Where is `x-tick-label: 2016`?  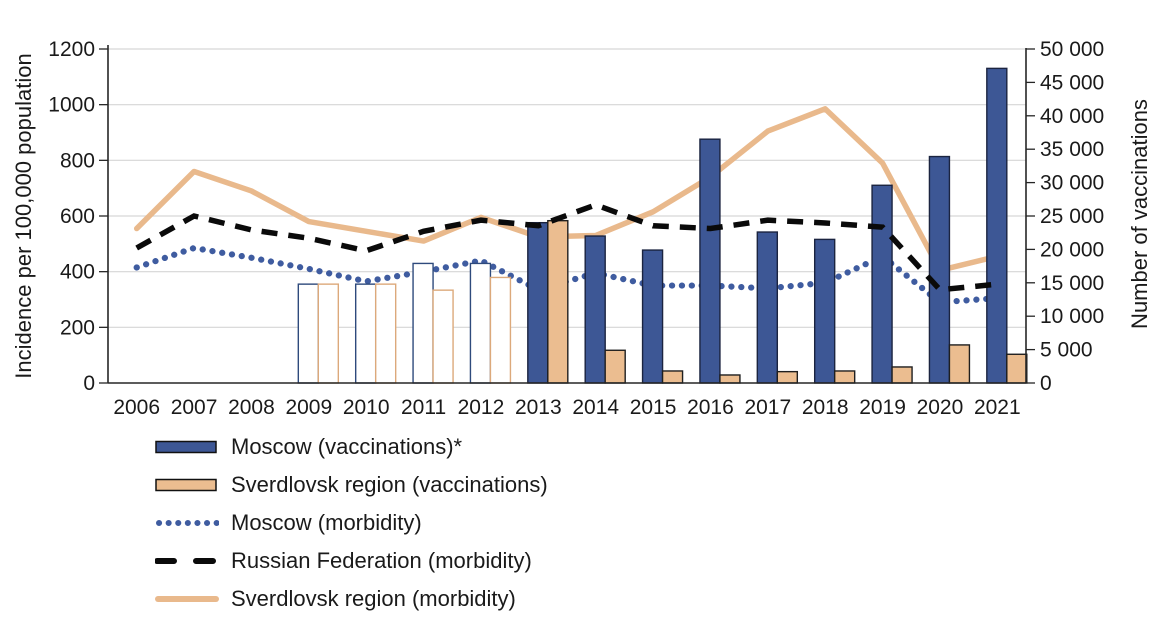 x-tick-label: 2016 is located at coordinates (710, 407).